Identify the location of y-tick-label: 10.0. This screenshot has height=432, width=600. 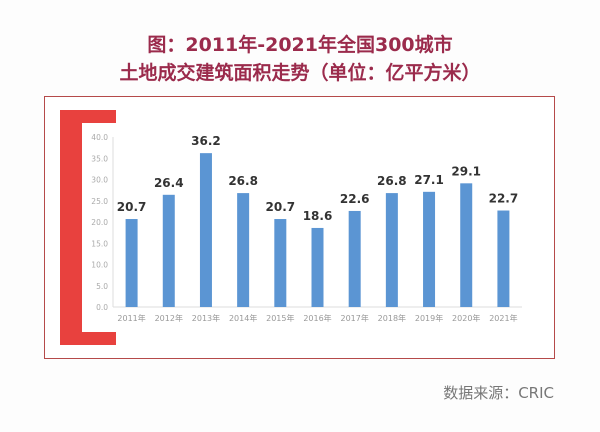
(99, 265).